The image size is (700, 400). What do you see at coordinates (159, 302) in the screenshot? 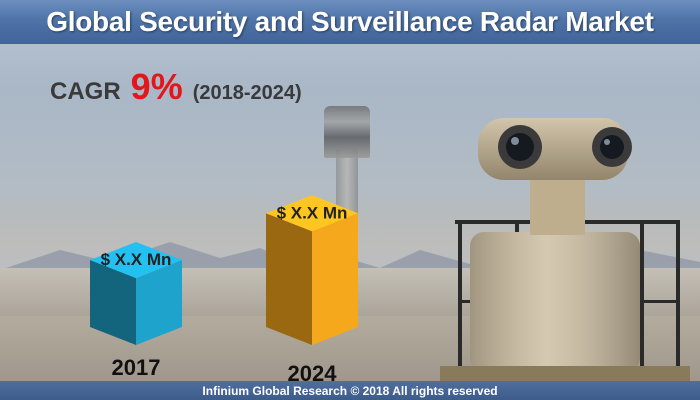
I see `bar-2017-right-face` at bounding box center [159, 302].